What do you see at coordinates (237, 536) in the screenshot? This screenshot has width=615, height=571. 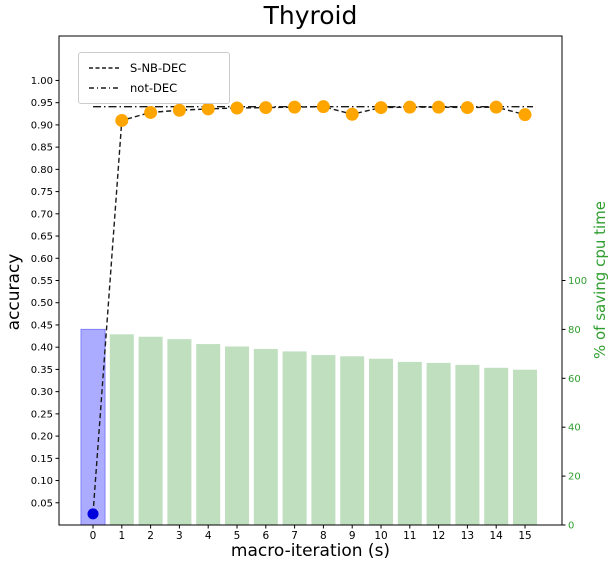 I see `x-tick-label: 5` at bounding box center [237, 536].